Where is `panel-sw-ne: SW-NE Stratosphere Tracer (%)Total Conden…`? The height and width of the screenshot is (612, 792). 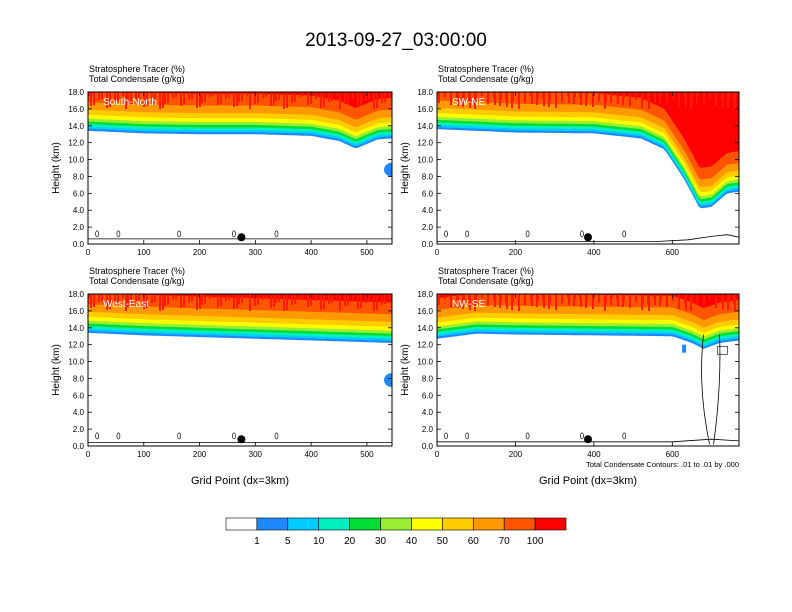 panel-sw-ne: SW-NE Stratosphere Tracer (%)Total Conden… is located at coordinates (570, 160).